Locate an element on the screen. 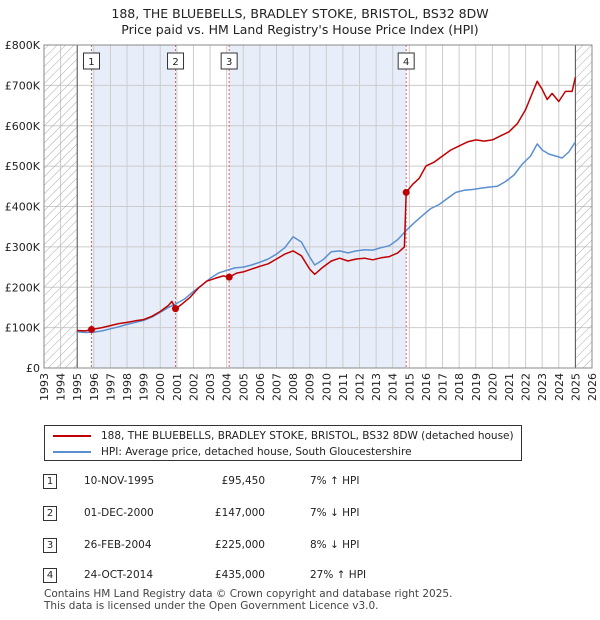  x-tick-label: 2005 is located at coordinates (243, 387).